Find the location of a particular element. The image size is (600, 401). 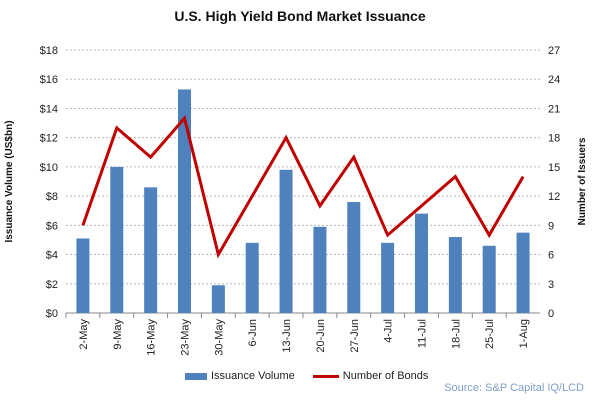

legend-swatch-bar is located at coordinates (196, 376).